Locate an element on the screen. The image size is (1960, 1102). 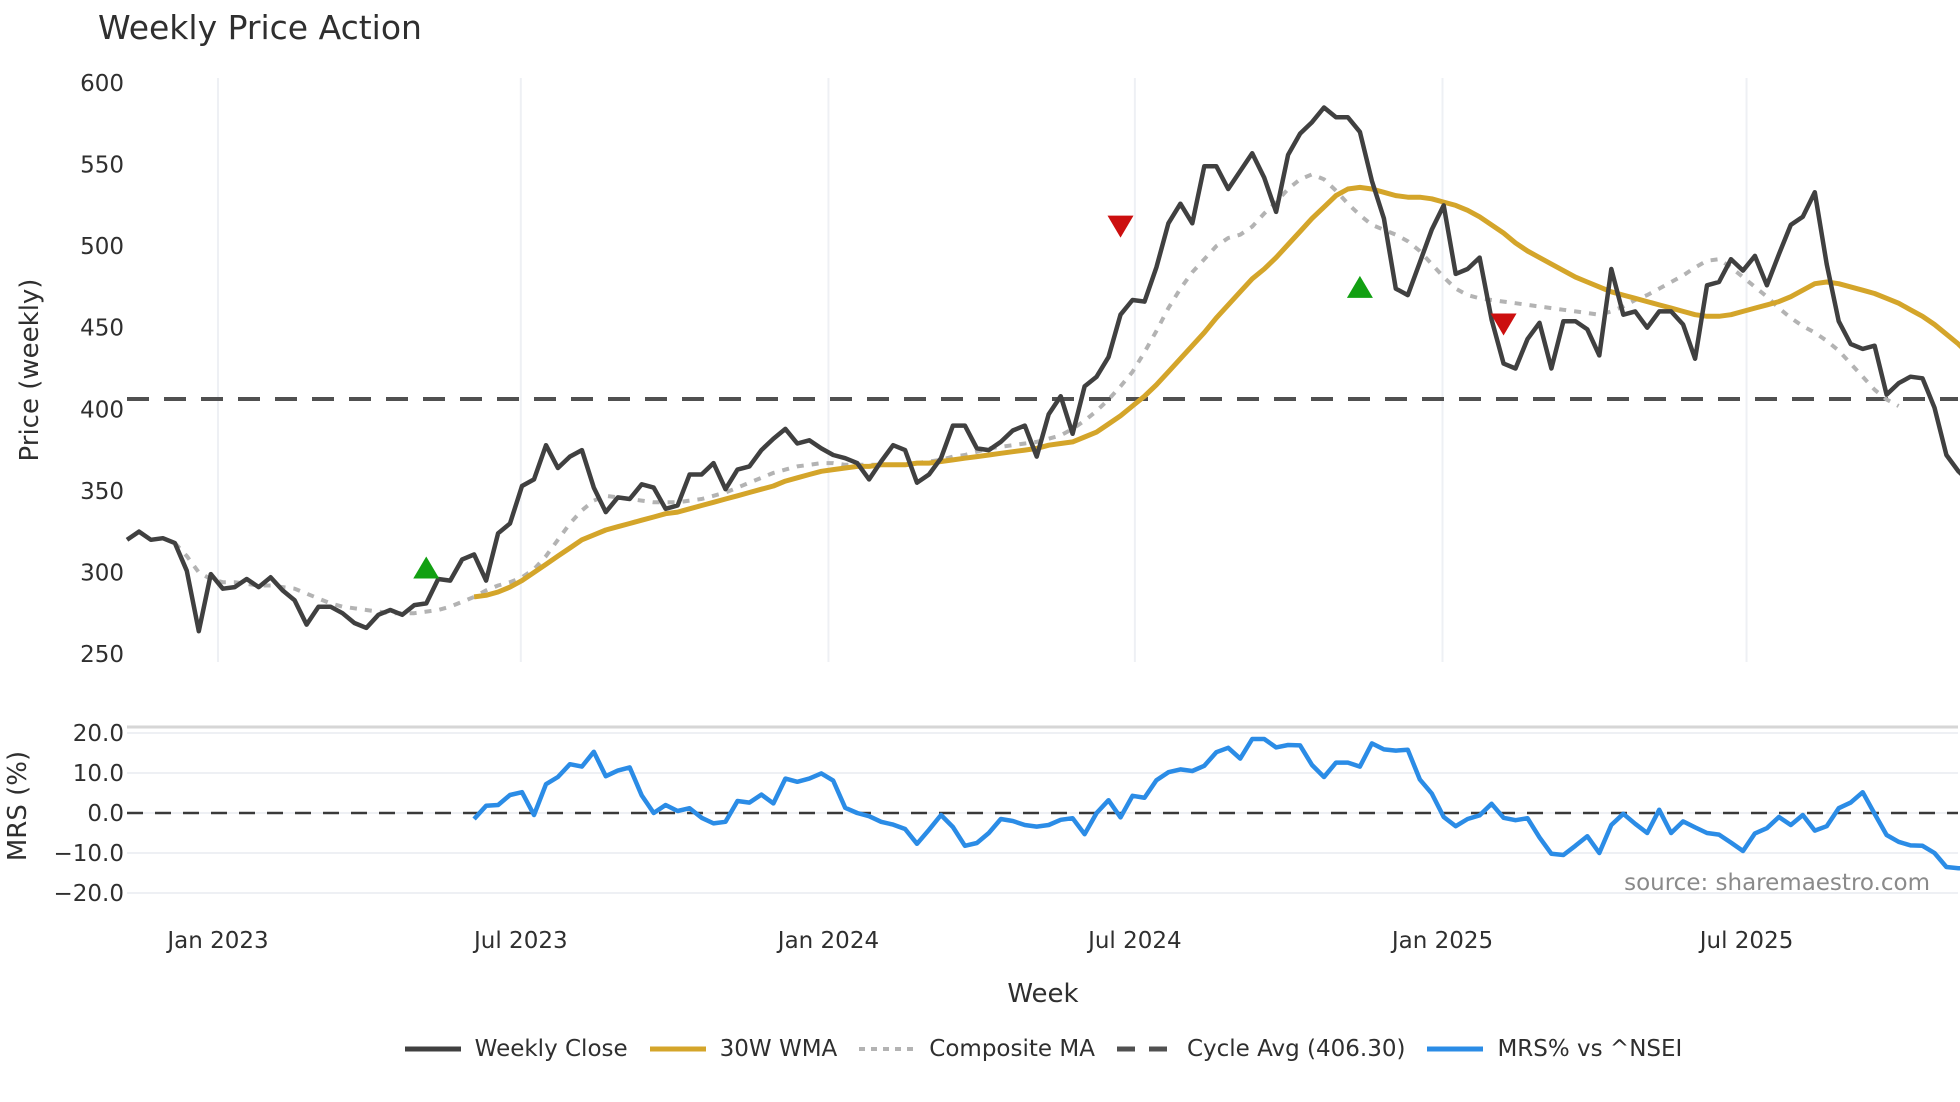
price-y-tick: 500 is located at coordinates (102, 247).